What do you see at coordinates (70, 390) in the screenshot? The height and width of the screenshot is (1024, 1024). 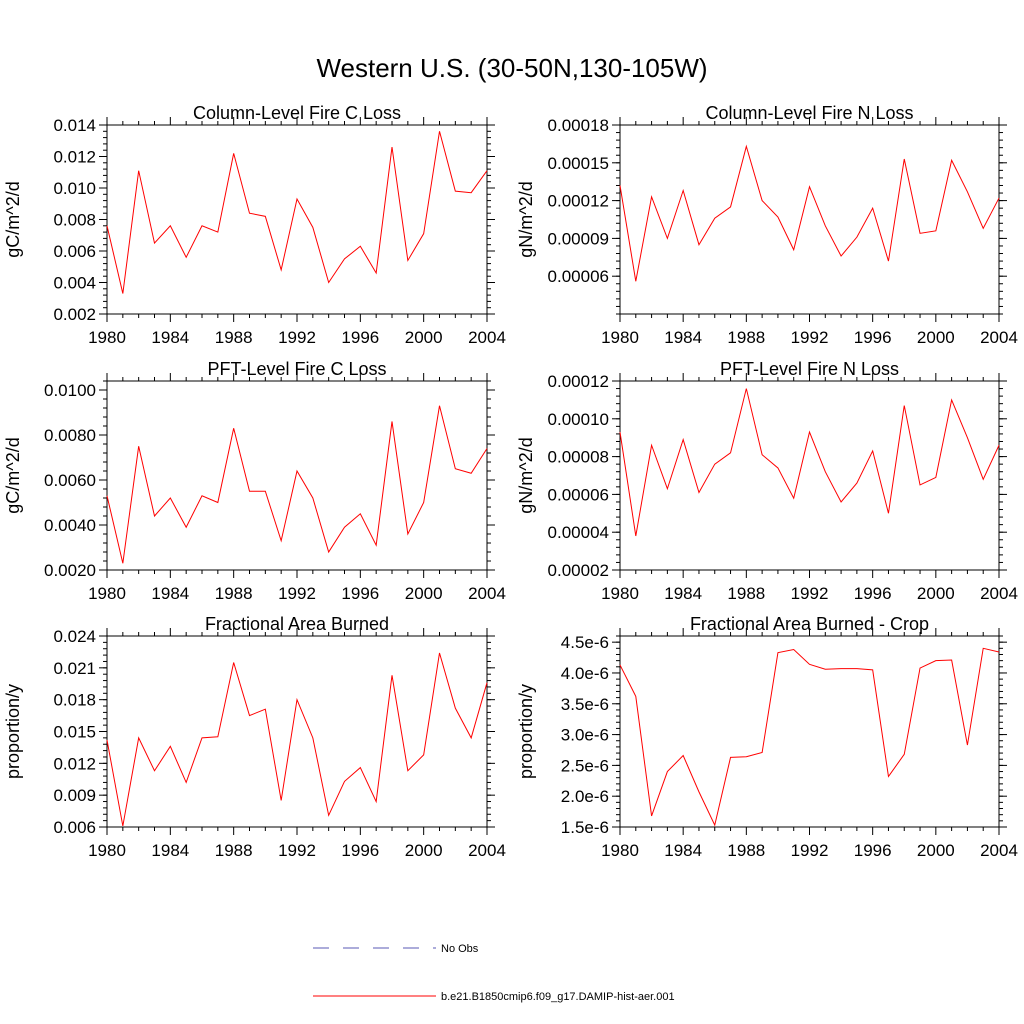 I see `y-tick-label: 0.0100` at bounding box center [70, 390].